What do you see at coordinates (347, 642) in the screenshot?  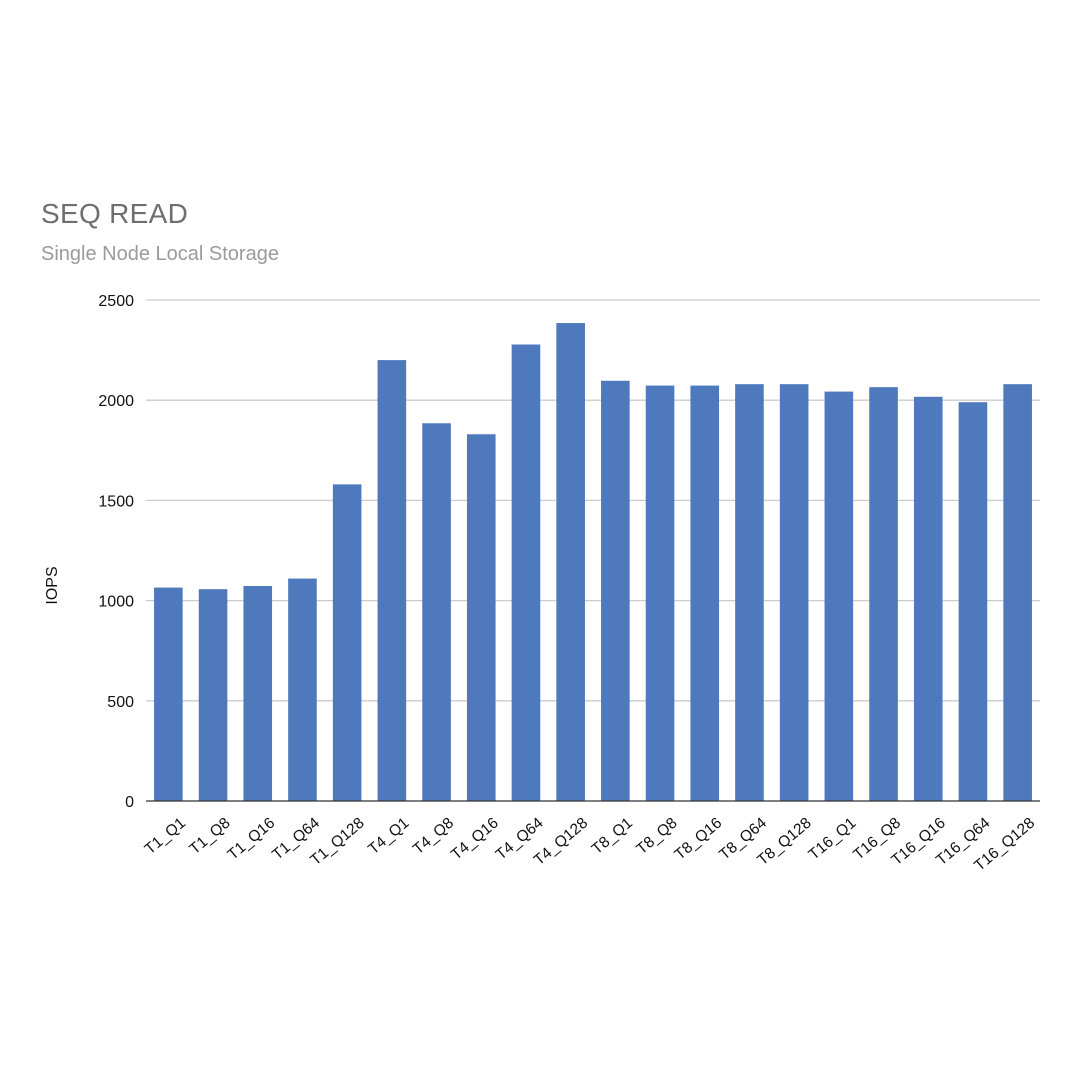 I see `bar-t1-q128` at bounding box center [347, 642].